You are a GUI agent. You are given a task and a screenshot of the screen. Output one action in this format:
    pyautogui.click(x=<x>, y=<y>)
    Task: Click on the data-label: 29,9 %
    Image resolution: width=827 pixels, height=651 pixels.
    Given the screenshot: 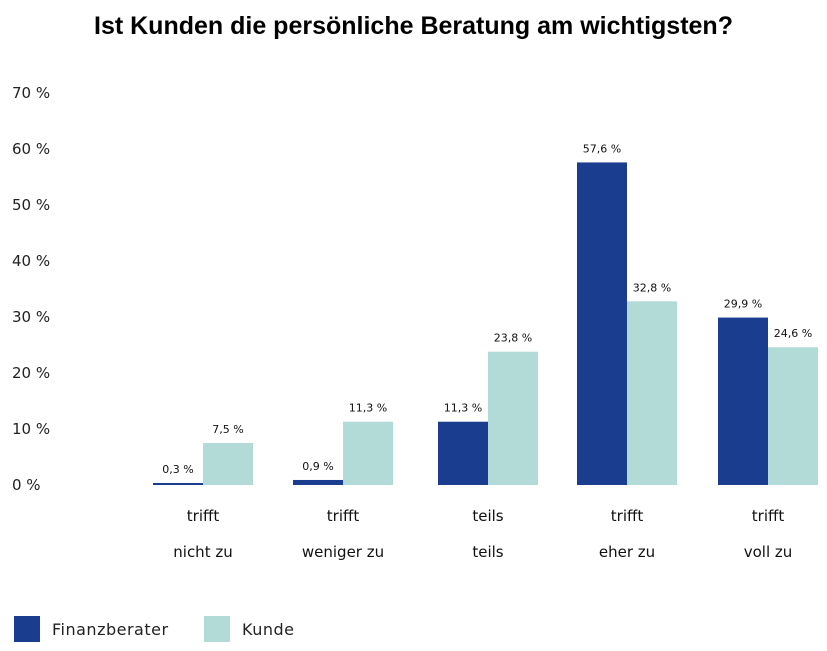 What is the action you would take?
    pyautogui.click(x=743, y=304)
    